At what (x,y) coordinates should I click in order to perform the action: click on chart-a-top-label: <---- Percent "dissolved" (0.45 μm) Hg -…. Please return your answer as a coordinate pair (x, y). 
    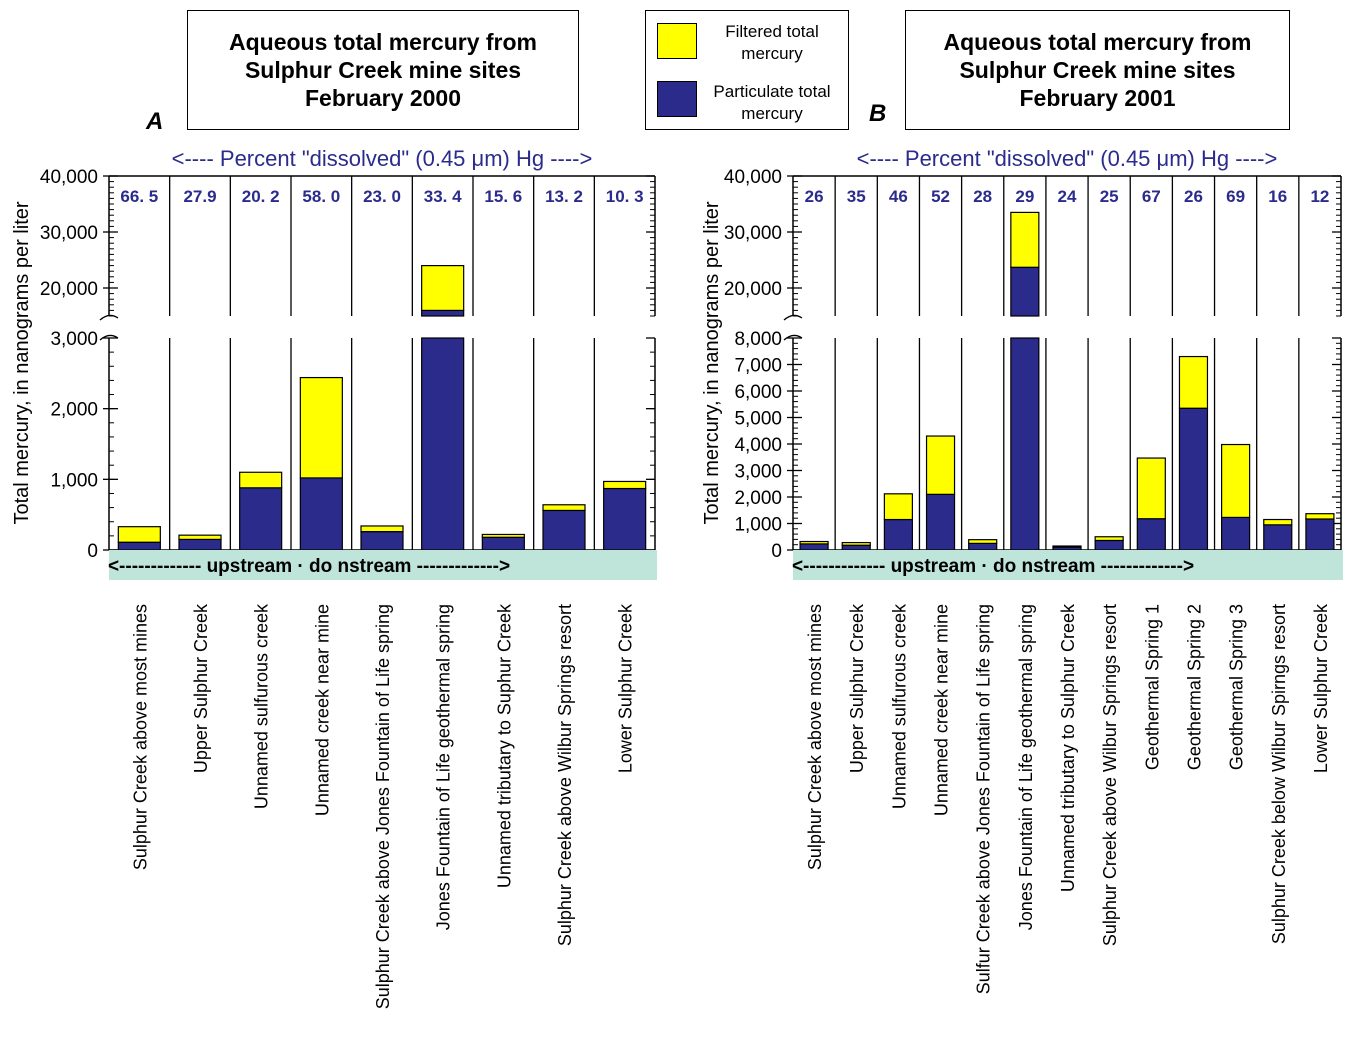
    Looking at the image, I should click on (382, 158).